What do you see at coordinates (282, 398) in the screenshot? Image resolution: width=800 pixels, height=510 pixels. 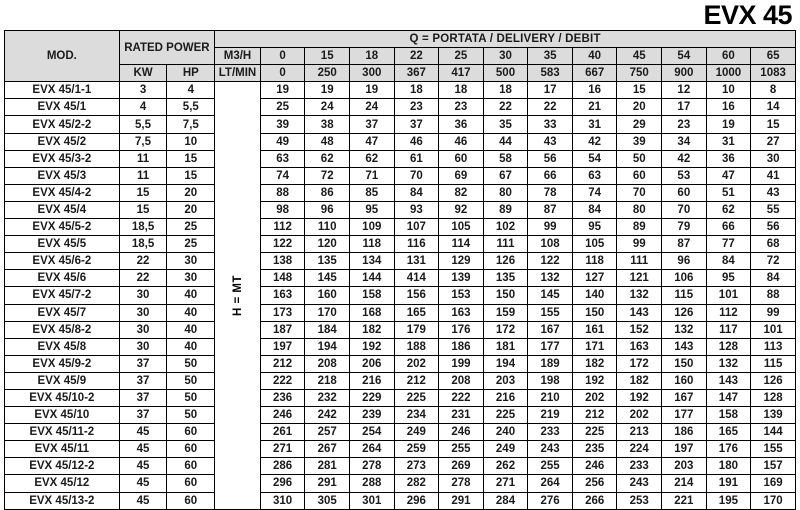 I see `cell-head-0: 236` at bounding box center [282, 398].